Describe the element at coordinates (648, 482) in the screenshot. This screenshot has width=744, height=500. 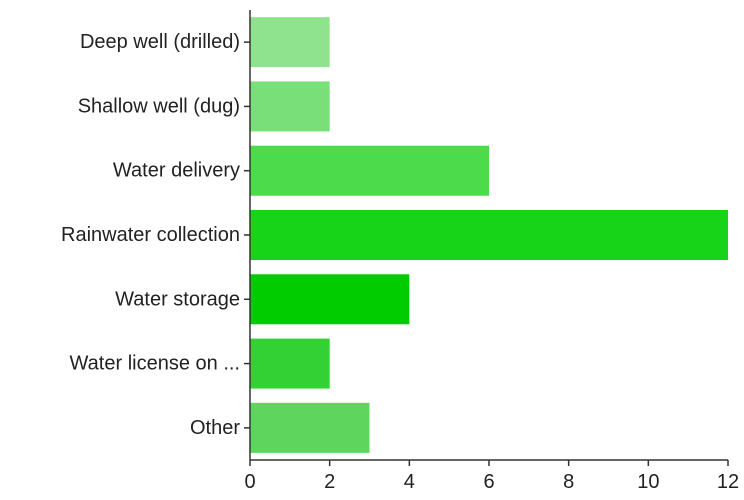
I see `x-tick-label: 10` at that location.